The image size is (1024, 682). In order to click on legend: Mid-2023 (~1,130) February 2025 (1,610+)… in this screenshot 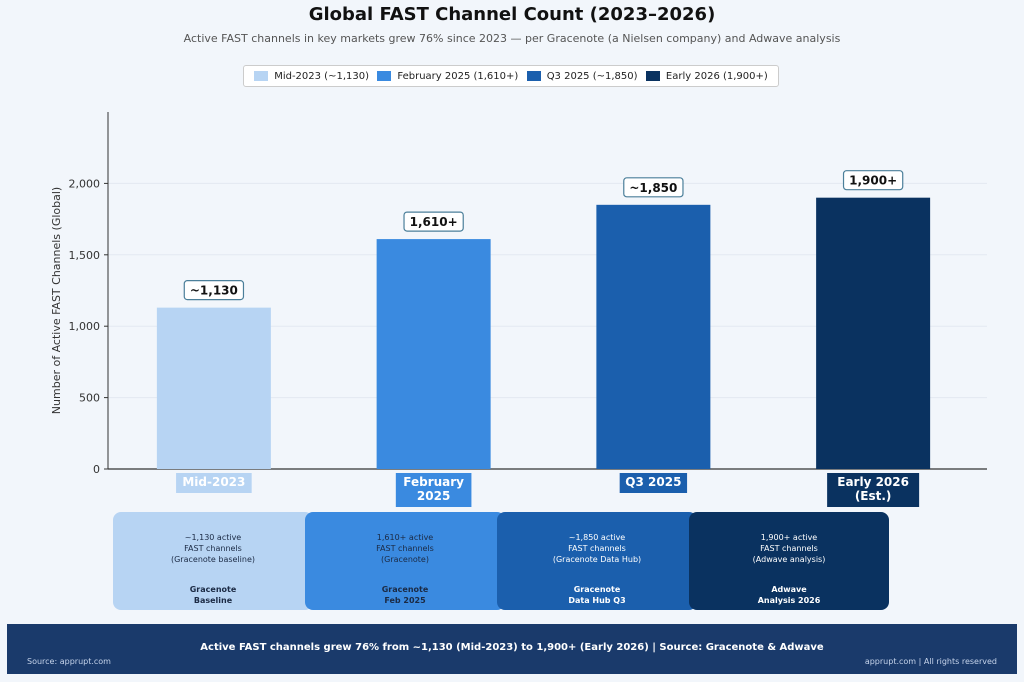, I will do `click(511, 76)`.